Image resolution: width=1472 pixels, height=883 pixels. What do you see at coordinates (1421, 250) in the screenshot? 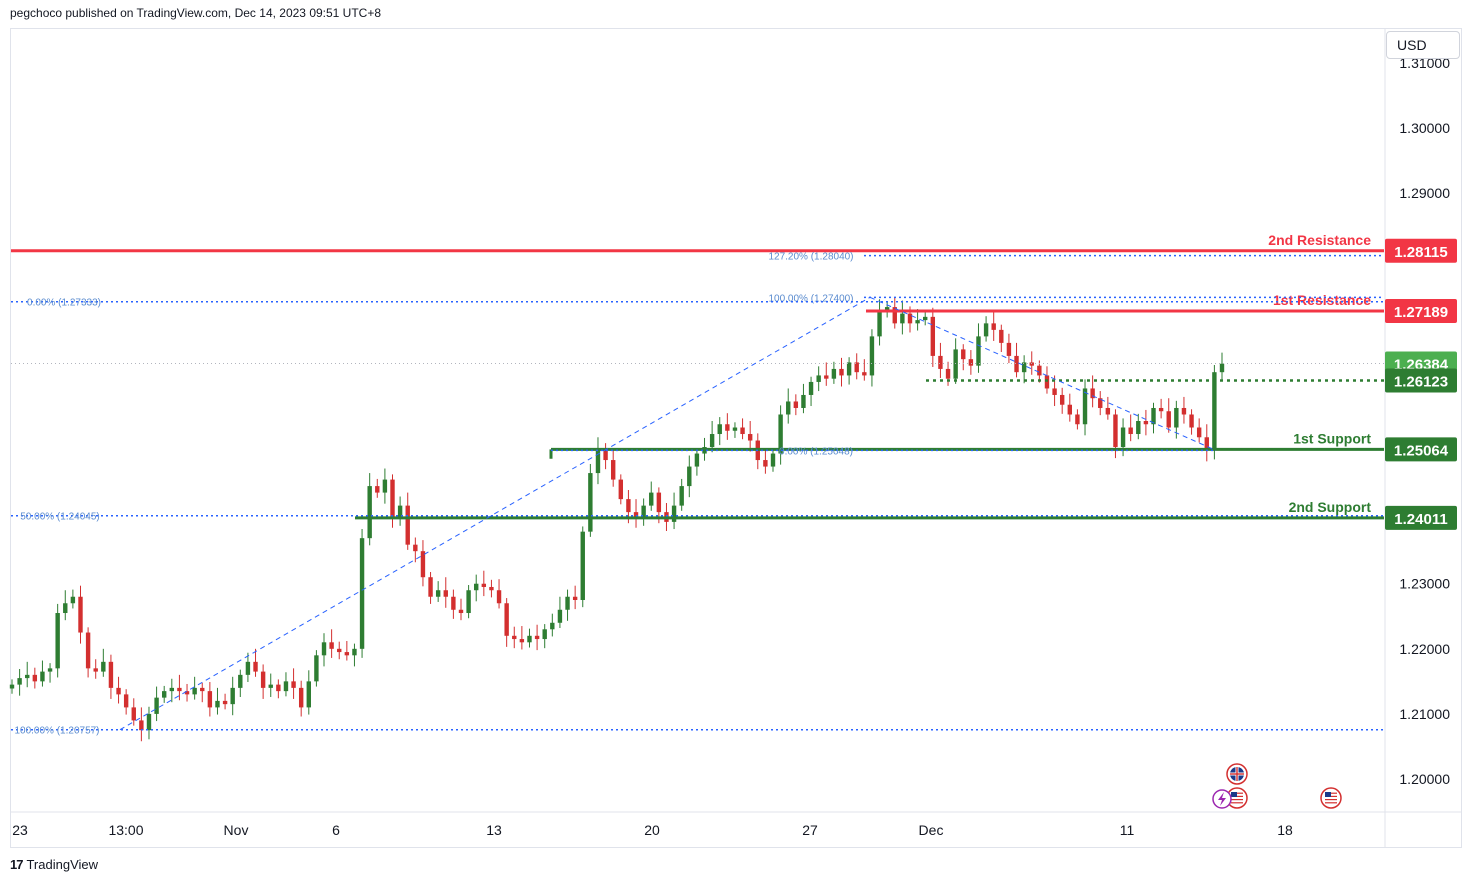
I see `badge-bg` at bounding box center [1421, 250].